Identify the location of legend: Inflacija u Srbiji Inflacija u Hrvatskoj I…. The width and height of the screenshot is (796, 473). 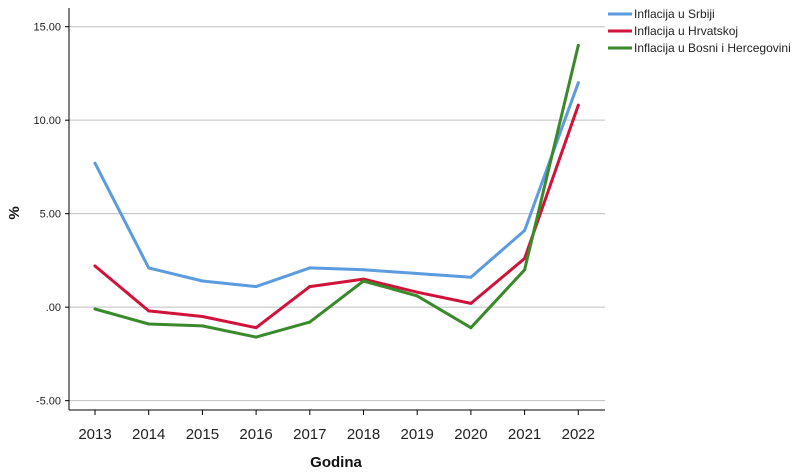
(699, 31).